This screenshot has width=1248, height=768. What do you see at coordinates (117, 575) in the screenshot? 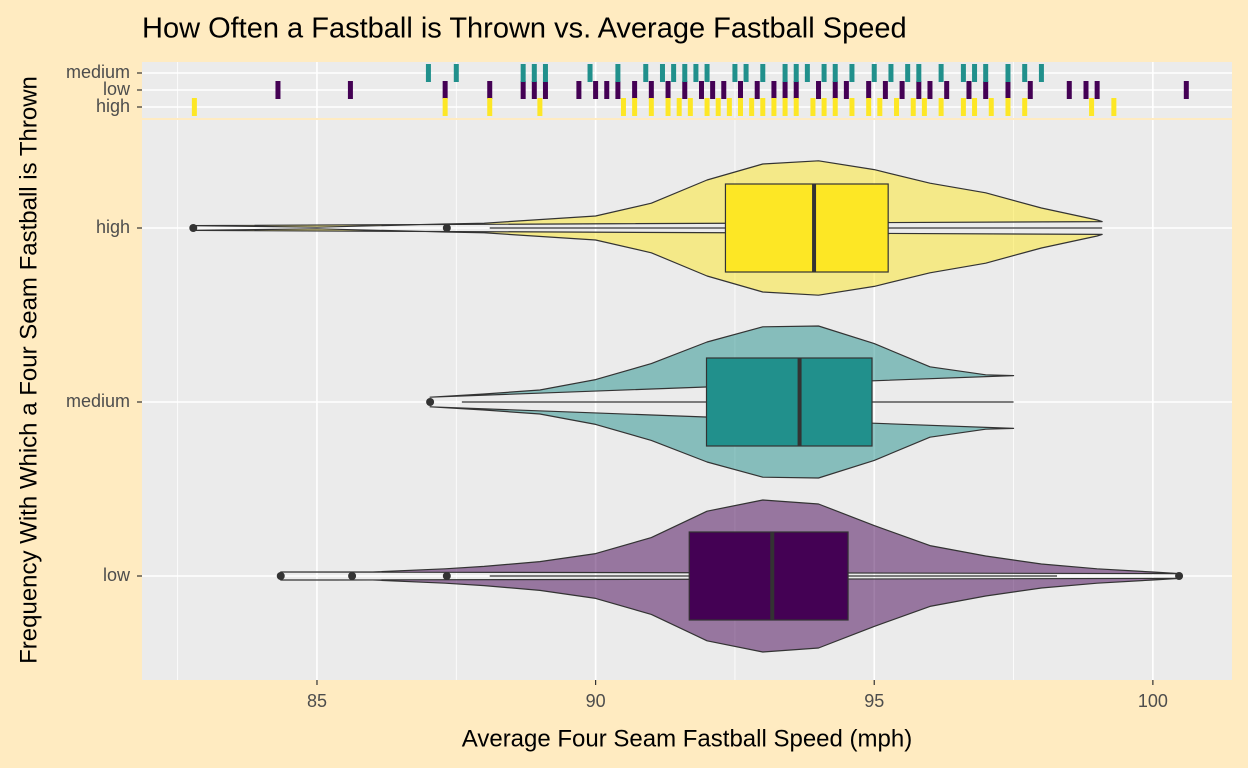
I see `y-tick-label: low` at bounding box center [117, 575].